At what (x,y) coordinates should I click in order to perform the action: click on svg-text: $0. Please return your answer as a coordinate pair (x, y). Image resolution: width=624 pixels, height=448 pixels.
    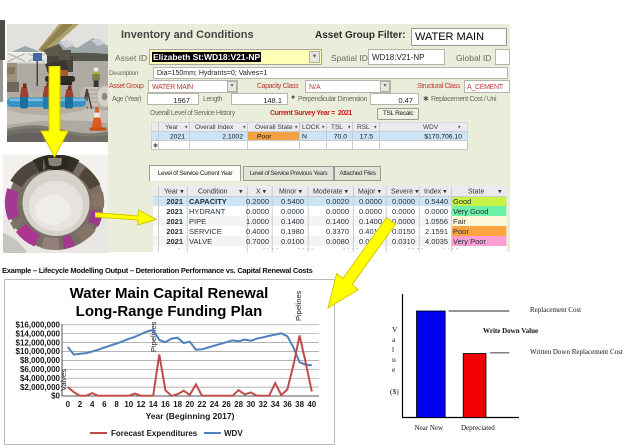
    Looking at the image, I should click on (55, 396).